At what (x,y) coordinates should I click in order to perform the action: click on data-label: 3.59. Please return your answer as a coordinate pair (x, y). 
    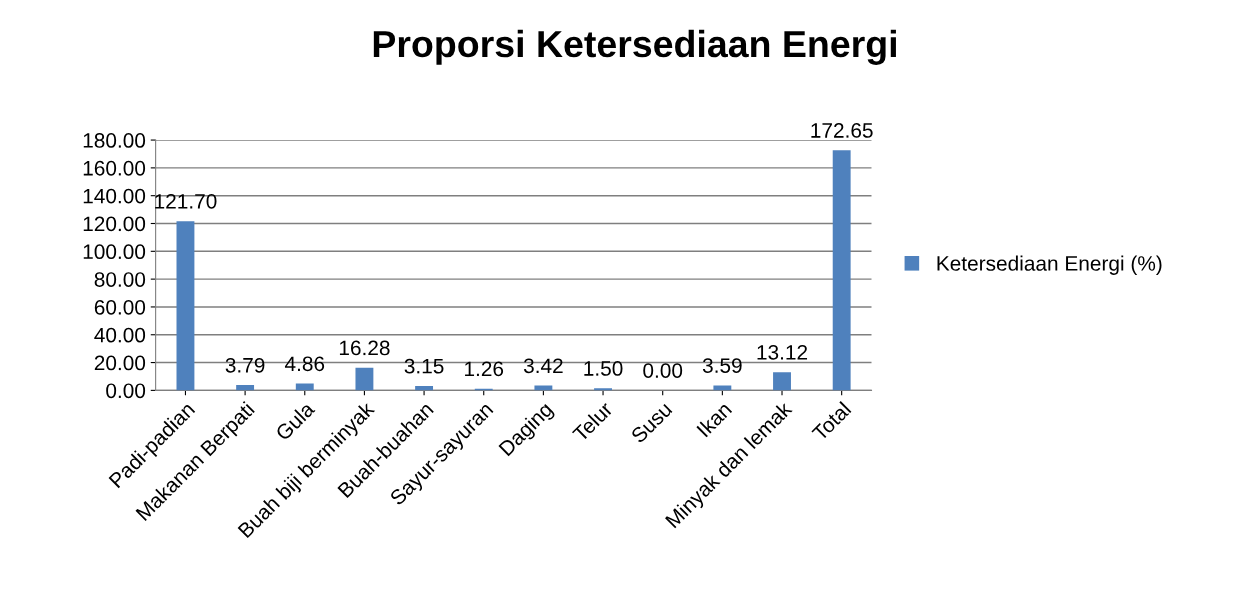
    Looking at the image, I should click on (722, 365).